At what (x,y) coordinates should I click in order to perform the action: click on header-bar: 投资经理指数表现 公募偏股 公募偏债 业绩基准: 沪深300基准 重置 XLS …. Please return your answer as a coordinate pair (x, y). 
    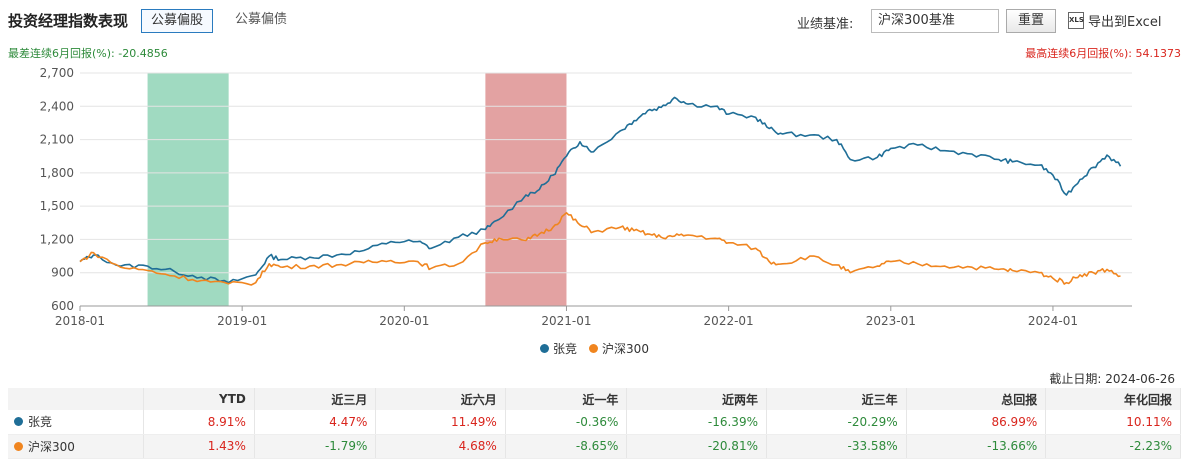
    Looking at the image, I should click on (594, 20).